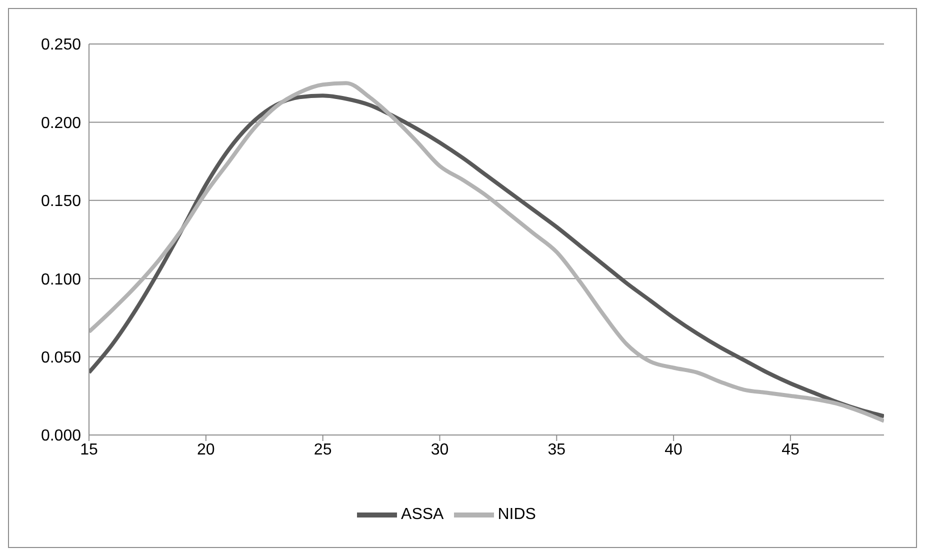  What do you see at coordinates (323, 449) in the screenshot?
I see `x-tick-label: 25` at bounding box center [323, 449].